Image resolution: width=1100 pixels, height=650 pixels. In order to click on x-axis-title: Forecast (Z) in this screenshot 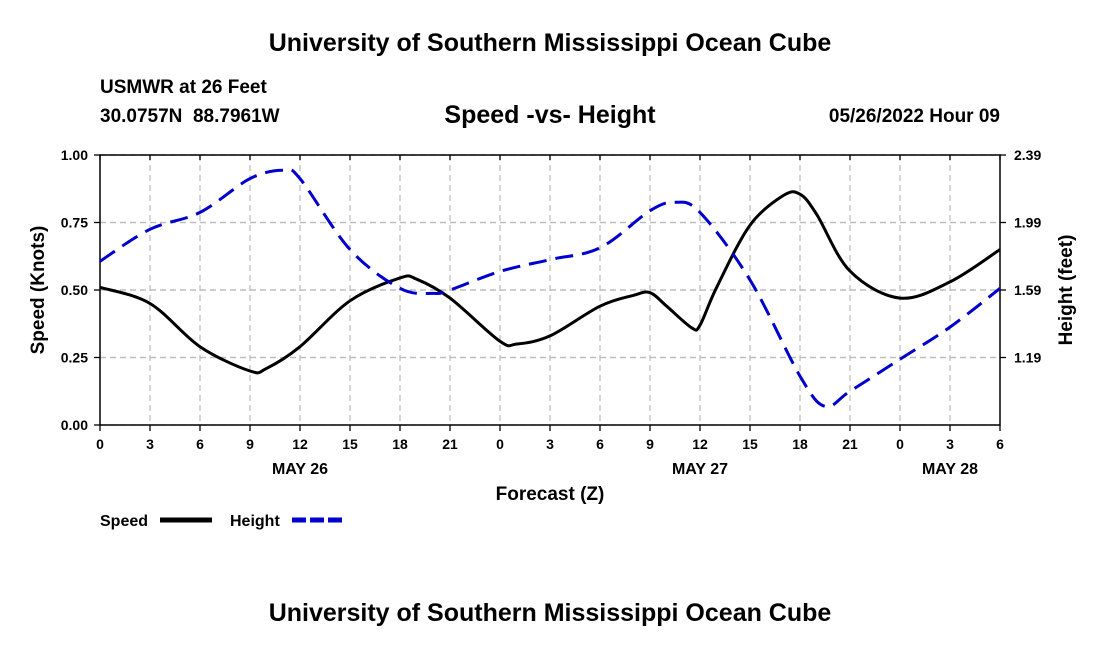, I will do `click(550, 494)`.